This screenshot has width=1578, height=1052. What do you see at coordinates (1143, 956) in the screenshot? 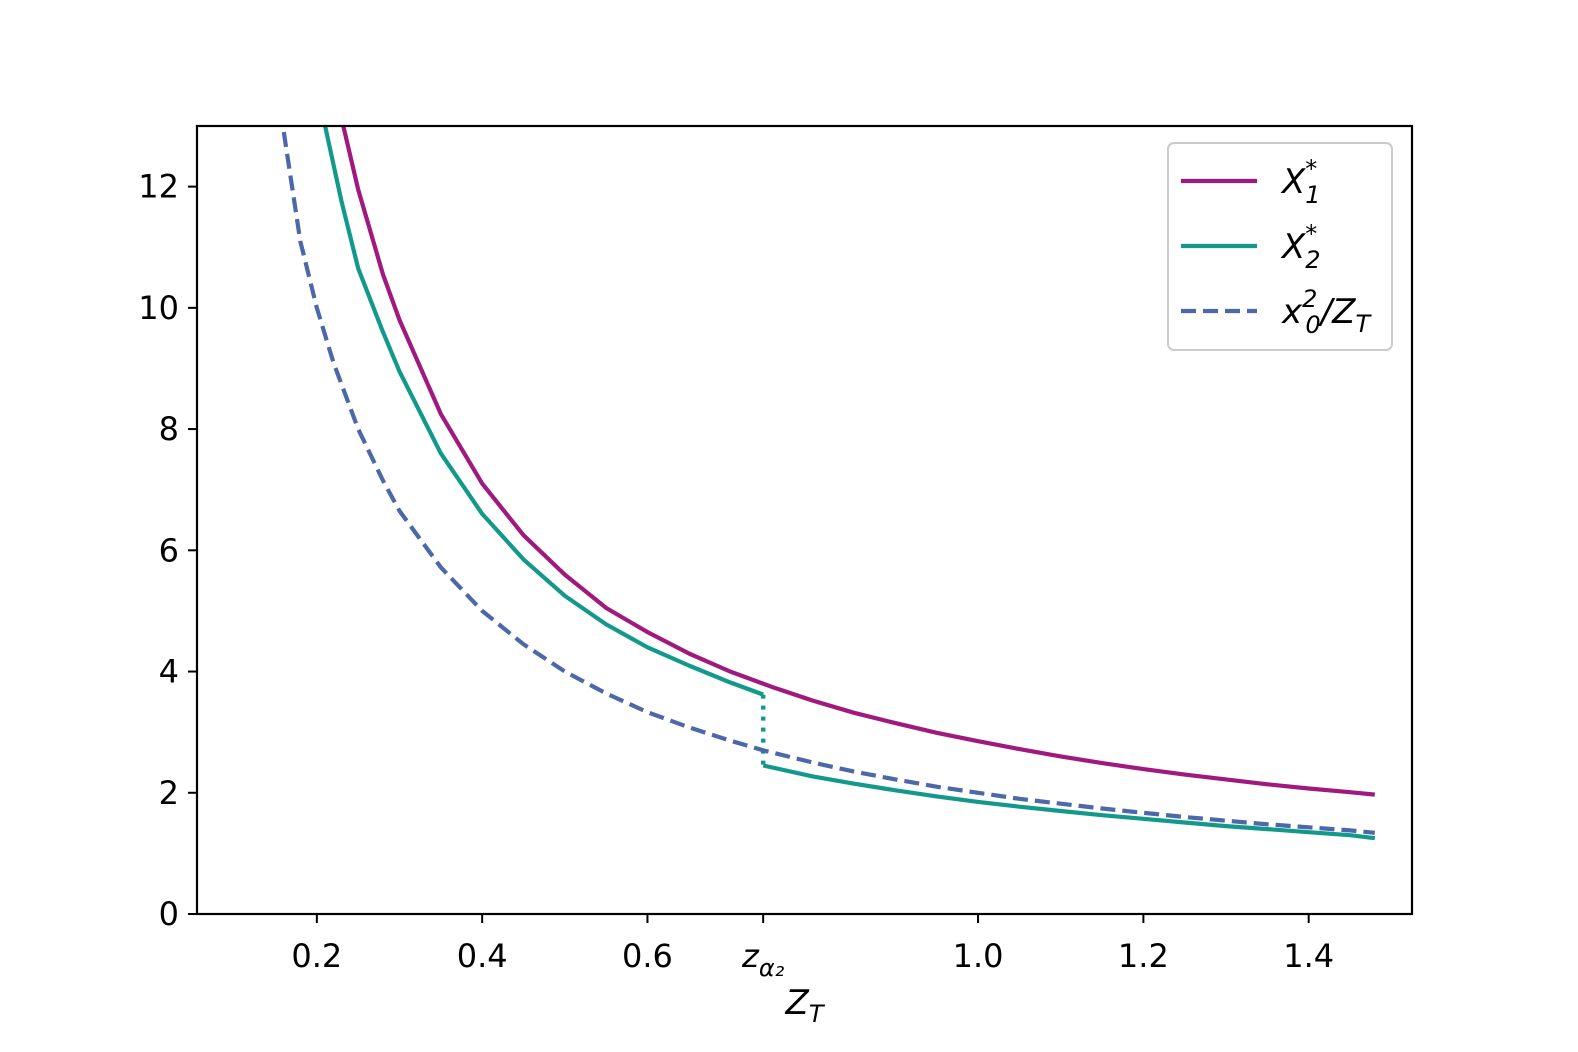
I see `x-tick-label: 1.2` at bounding box center [1143, 956].